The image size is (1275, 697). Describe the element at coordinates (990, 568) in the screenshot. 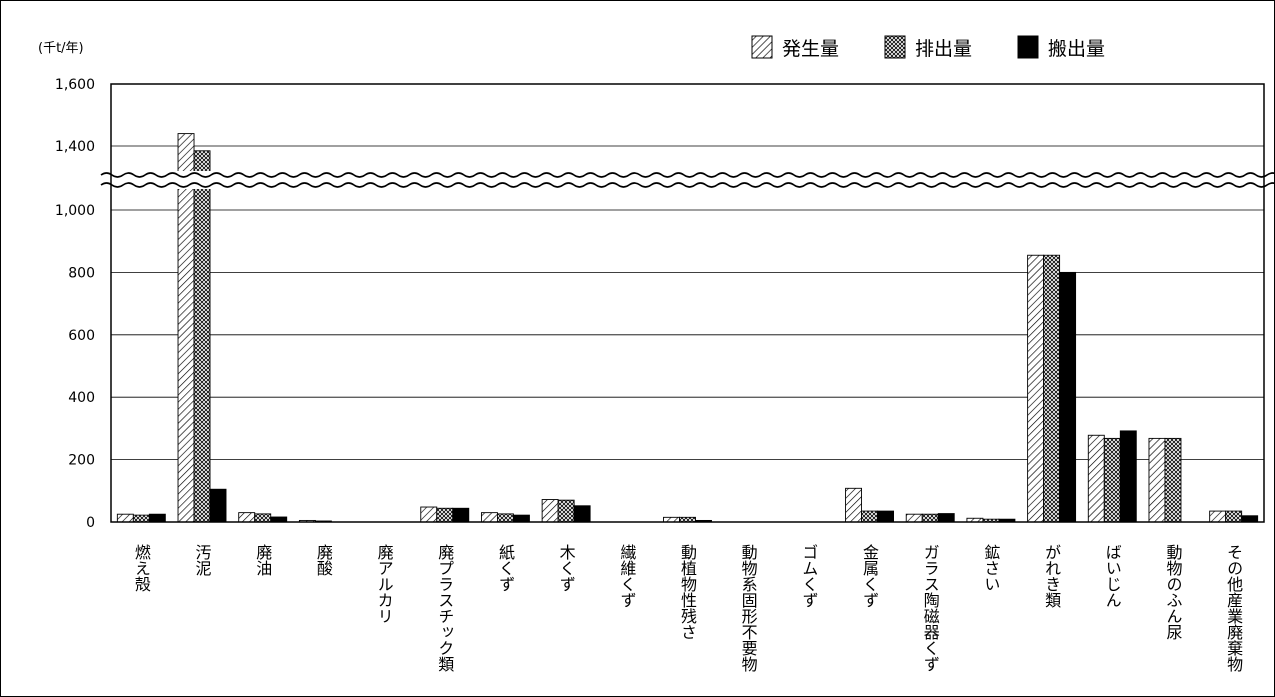

I see `x-category-label: 鉱さい` at that location.